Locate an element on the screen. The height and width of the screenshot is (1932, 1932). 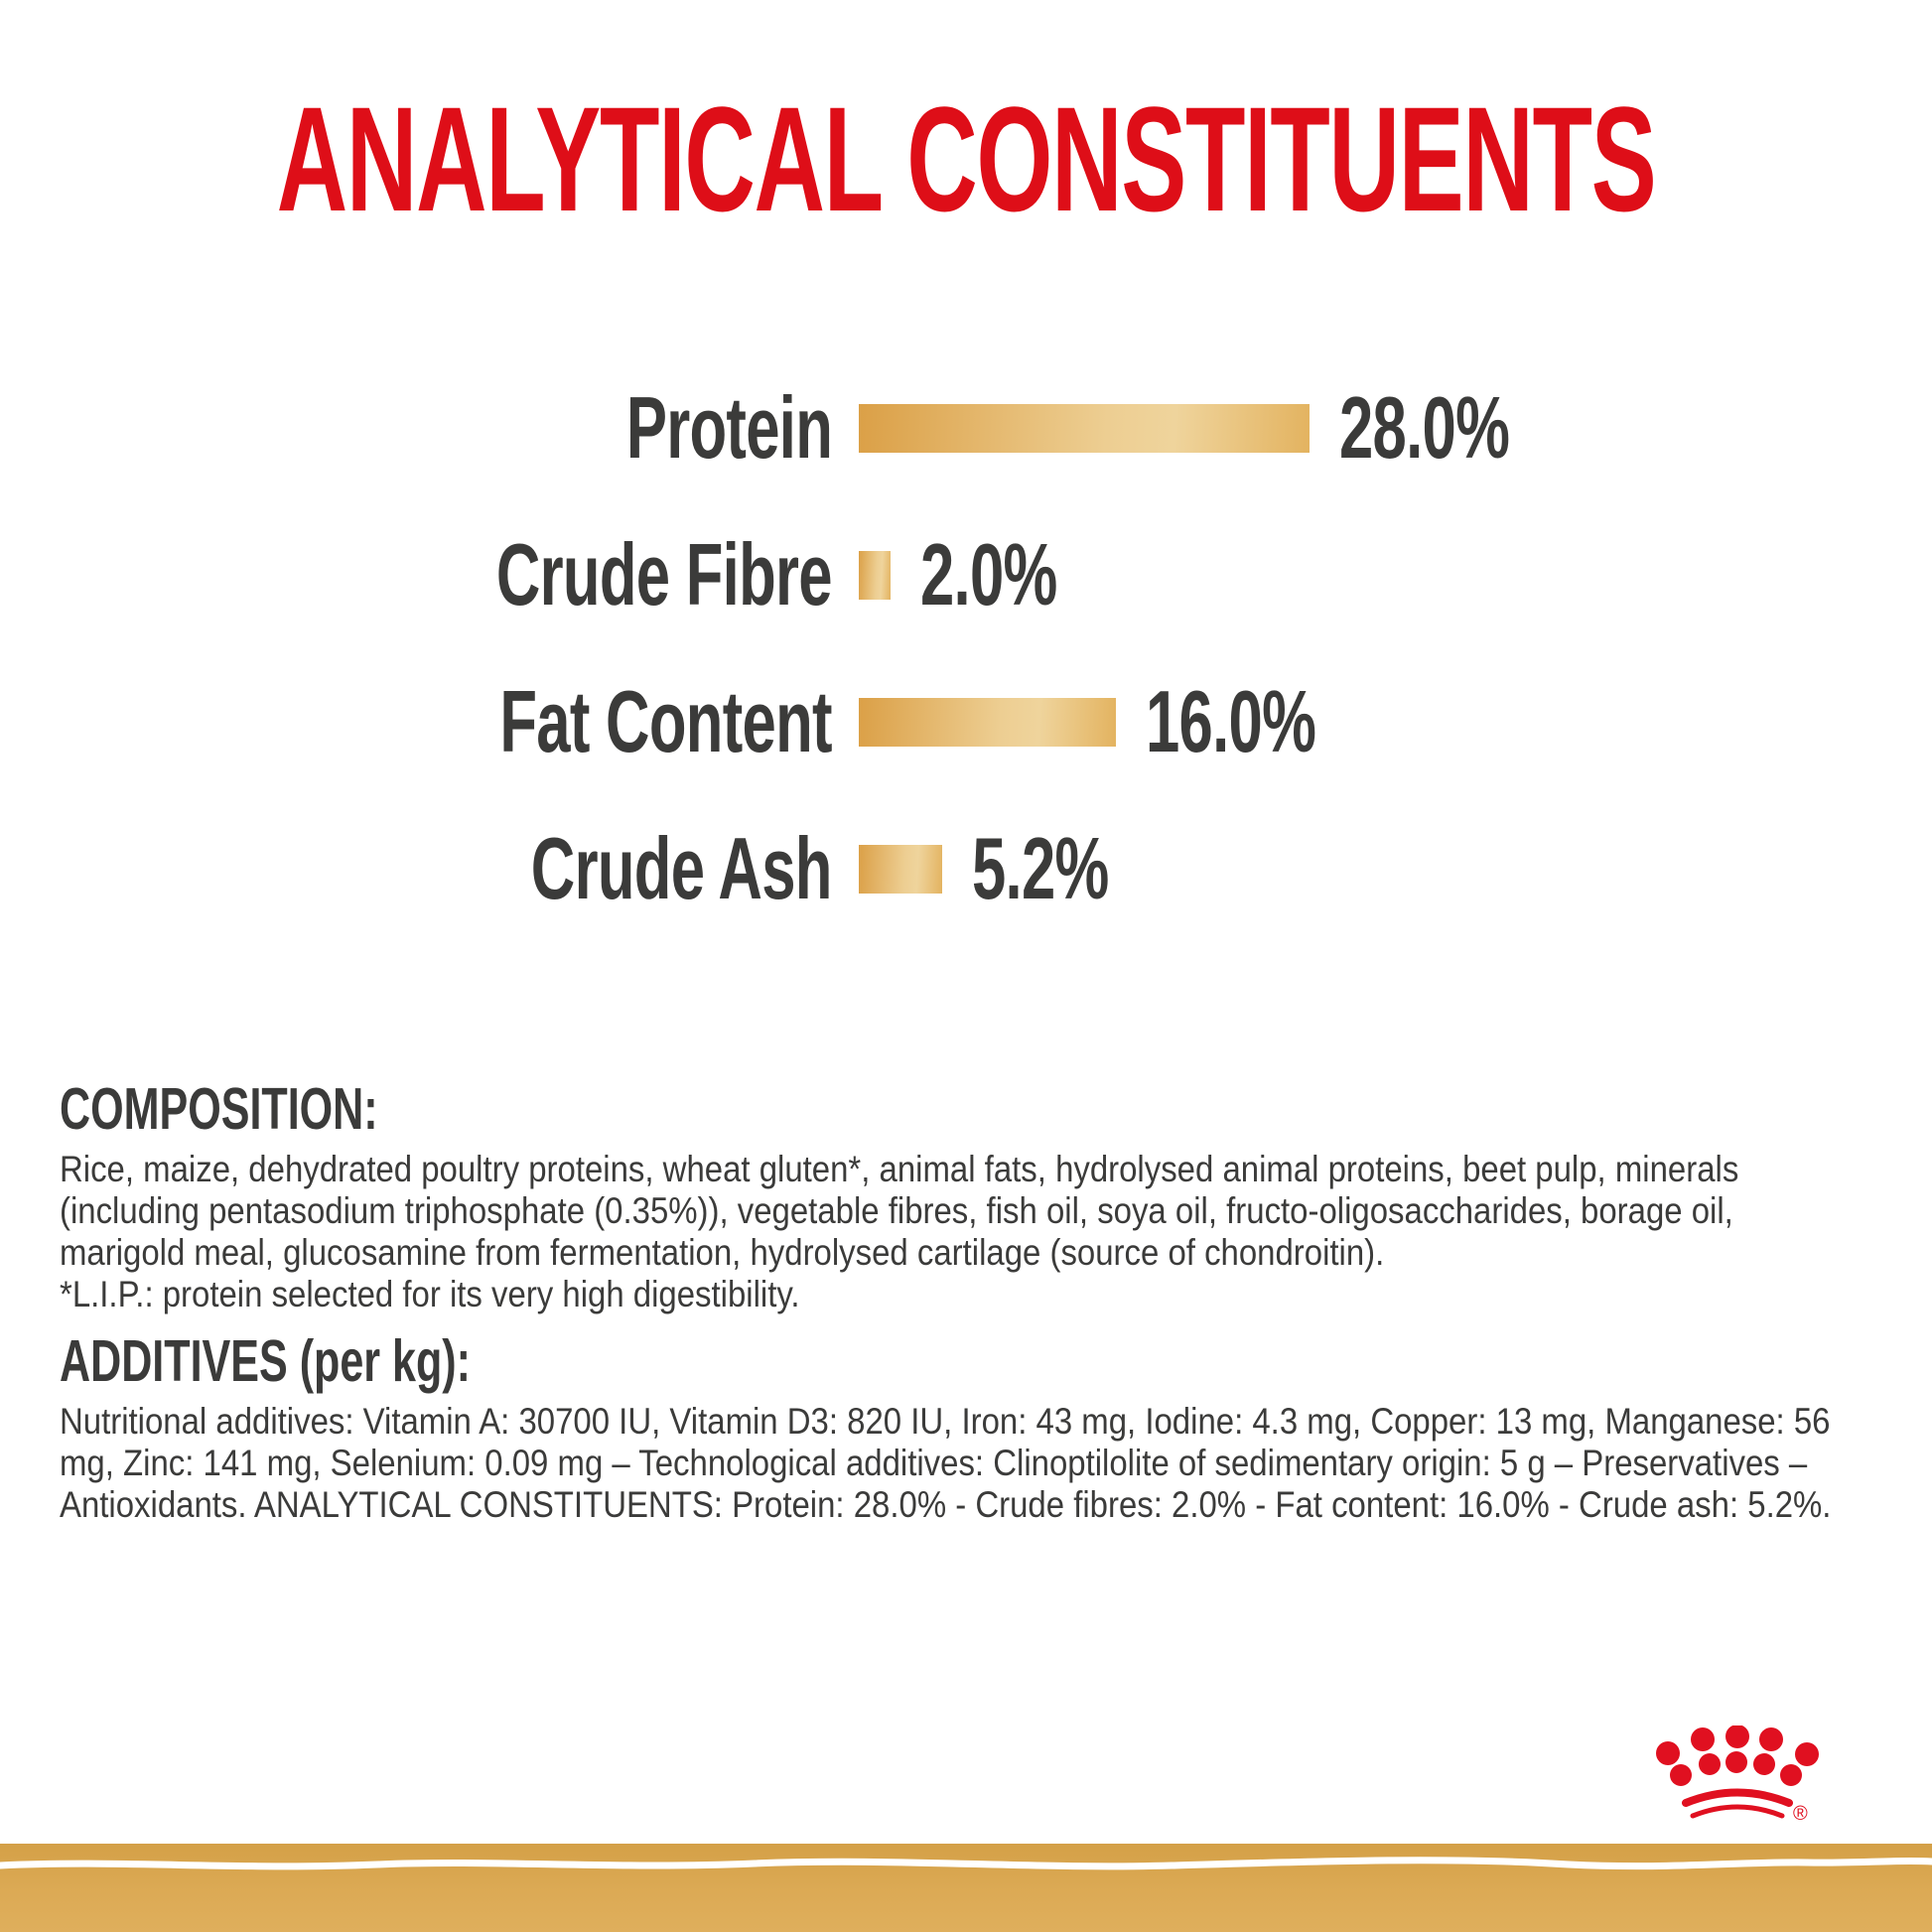
chart-category-label-protein: Protein is located at coordinates (729, 428).